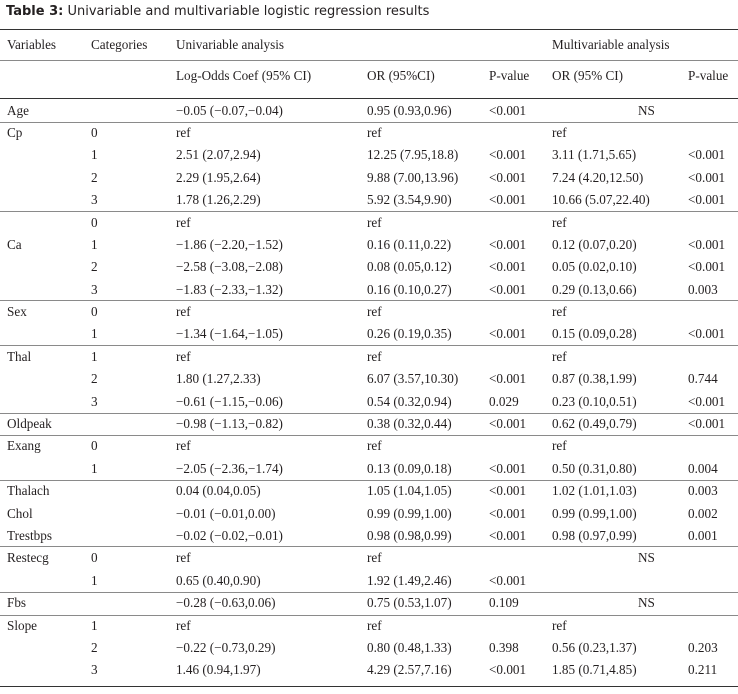 The image size is (738, 694). I want to click on row-or-univariable: 0.16 (0.10,0.27), so click(409, 289).